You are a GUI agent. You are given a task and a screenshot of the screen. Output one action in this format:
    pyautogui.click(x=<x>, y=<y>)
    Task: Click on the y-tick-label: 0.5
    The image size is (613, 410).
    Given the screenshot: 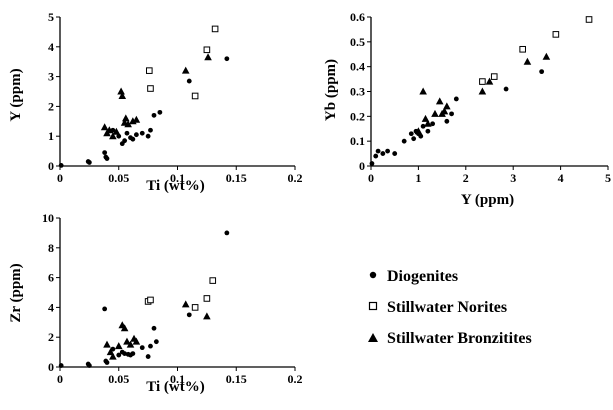 What is the action you would take?
    pyautogui.click(x=357, y=42)
    